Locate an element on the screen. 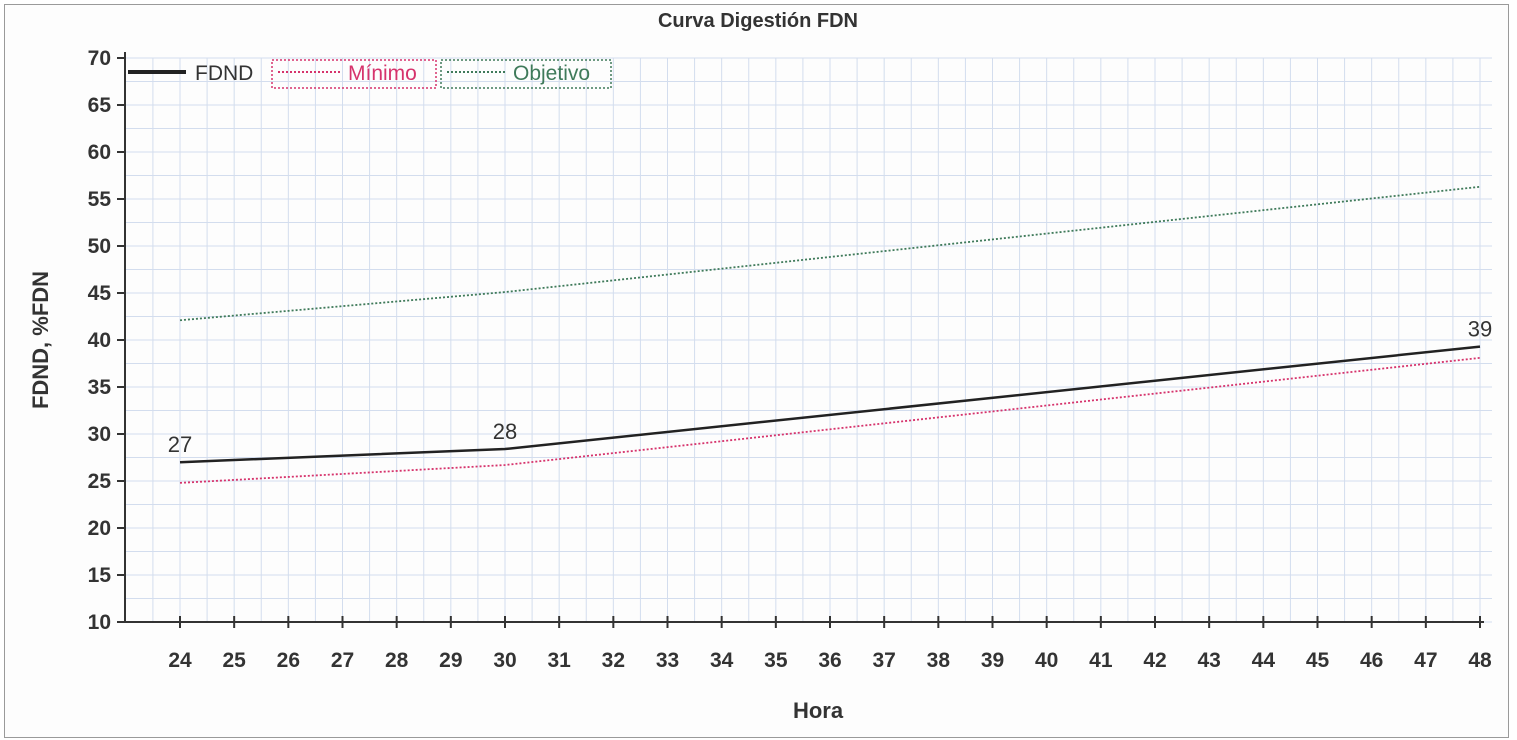  x-tick-label: 36 is located at coordinates (829, 660).